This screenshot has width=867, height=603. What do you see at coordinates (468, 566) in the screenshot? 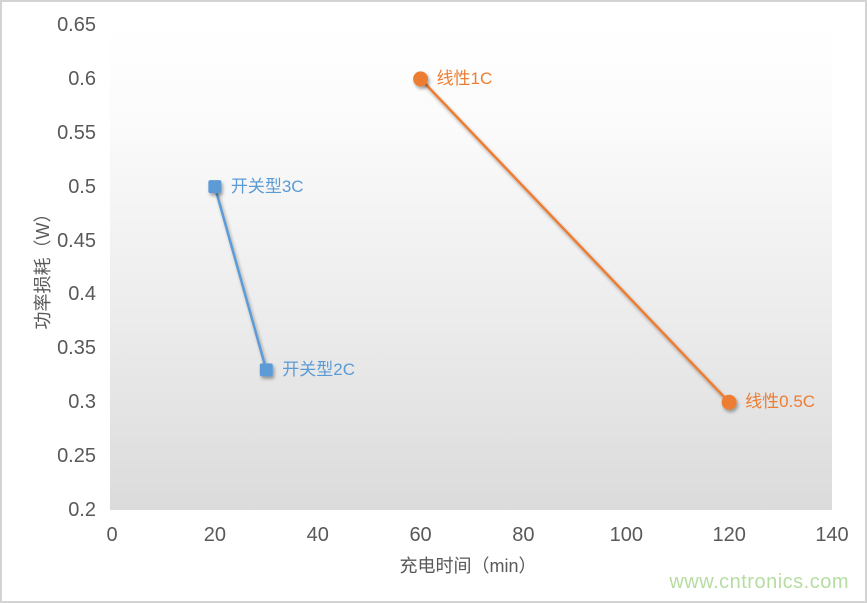
I see `x-axis-title: 充电时间（min）` at bounding box center [468, 566].